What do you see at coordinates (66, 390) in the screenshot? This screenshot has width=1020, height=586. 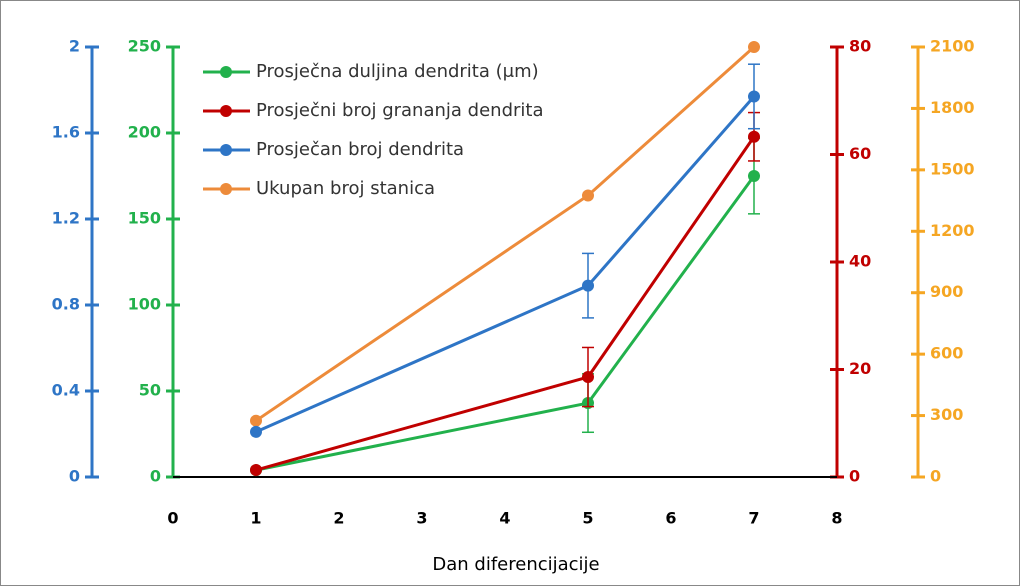 I see `y-tick-label: 0.4` at bounding box center [66, 390].